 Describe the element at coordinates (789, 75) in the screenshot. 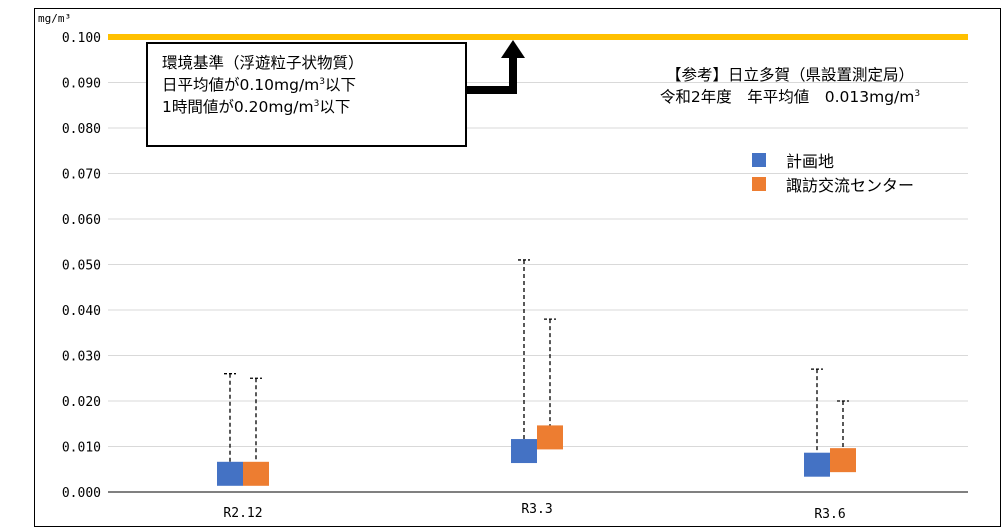

I see `reference-title: 【参考】日立多賀（県設置測定局）` at that location.